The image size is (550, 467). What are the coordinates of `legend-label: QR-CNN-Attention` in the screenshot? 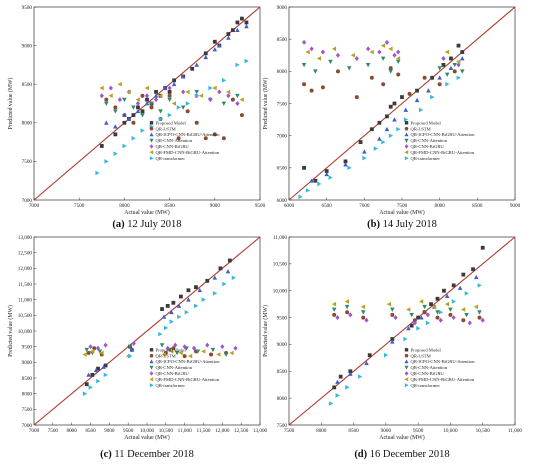 It's located at (429, 367).